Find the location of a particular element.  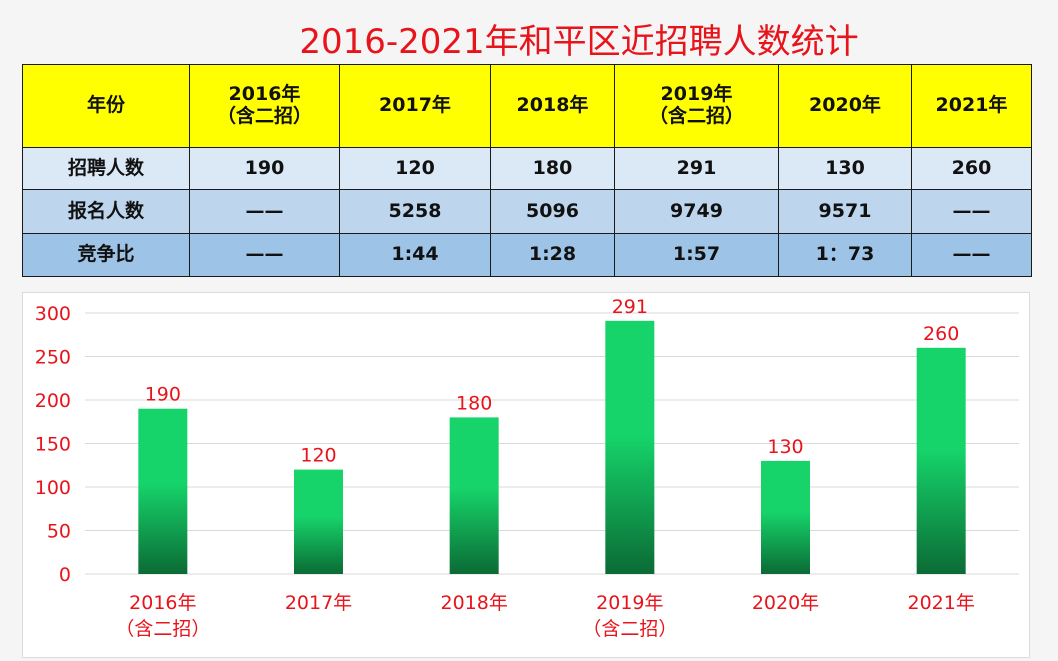

x-tick-label: 2019年 is located at coordinates (629, 603).